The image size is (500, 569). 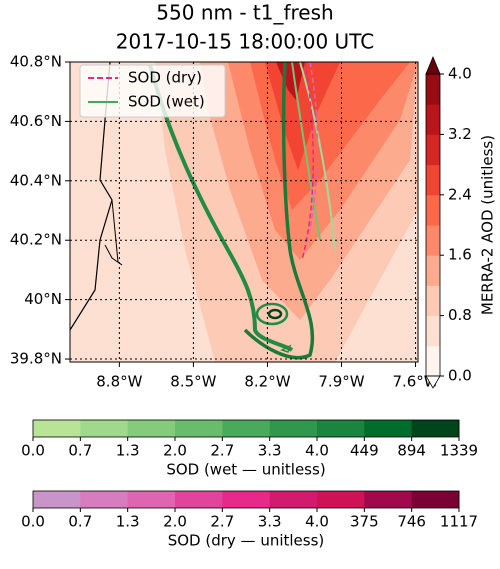 What do you see at coordinates (267, 382) in the screenshot?
I see `x-tick-label: 8.2°W` at bounding box center [267, 382].